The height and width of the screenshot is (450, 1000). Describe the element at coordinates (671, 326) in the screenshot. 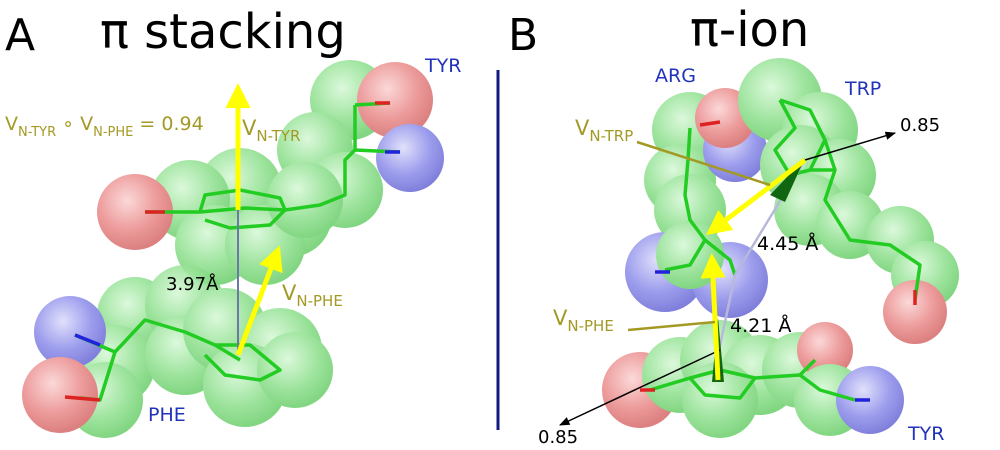

I see `leader-n-phe-b` at that location.